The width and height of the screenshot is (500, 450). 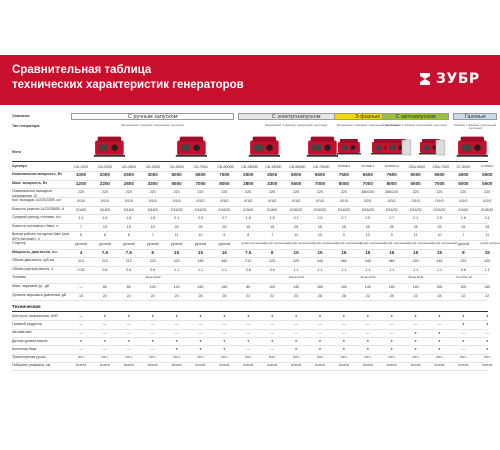 What do you see at coordinates (152, 192) in the screenshot?
I see `cell-value: 220` at bounding box center [152, 192].